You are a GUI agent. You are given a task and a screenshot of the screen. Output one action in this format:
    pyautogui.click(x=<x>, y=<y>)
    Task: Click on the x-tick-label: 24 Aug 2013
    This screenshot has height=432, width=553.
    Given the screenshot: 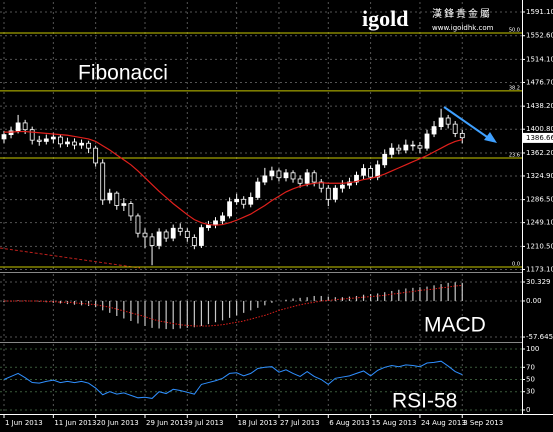 What is the action you would take?
    pyautogui.click(x=443, y=423)
    